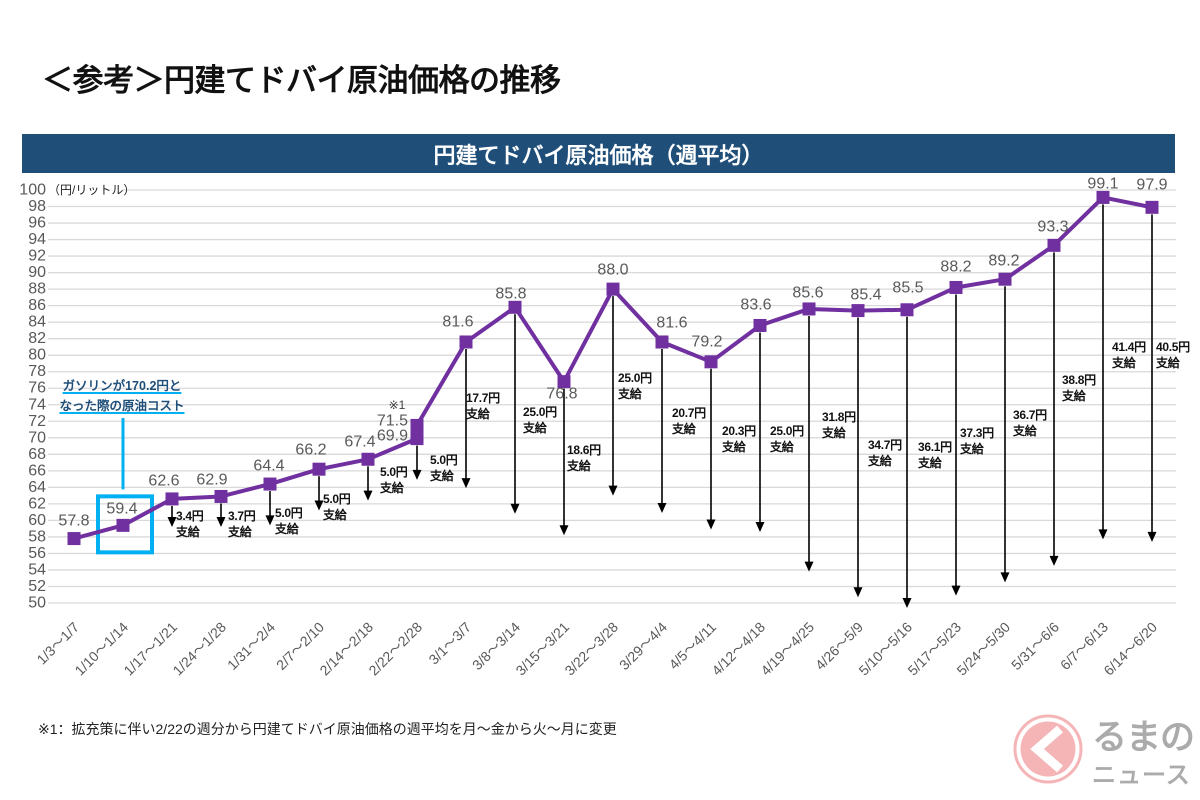  What do you see at coordinates (807, 293) in the screenshot?
I see `data-label: 85.6` at bounding box center [807, 293].